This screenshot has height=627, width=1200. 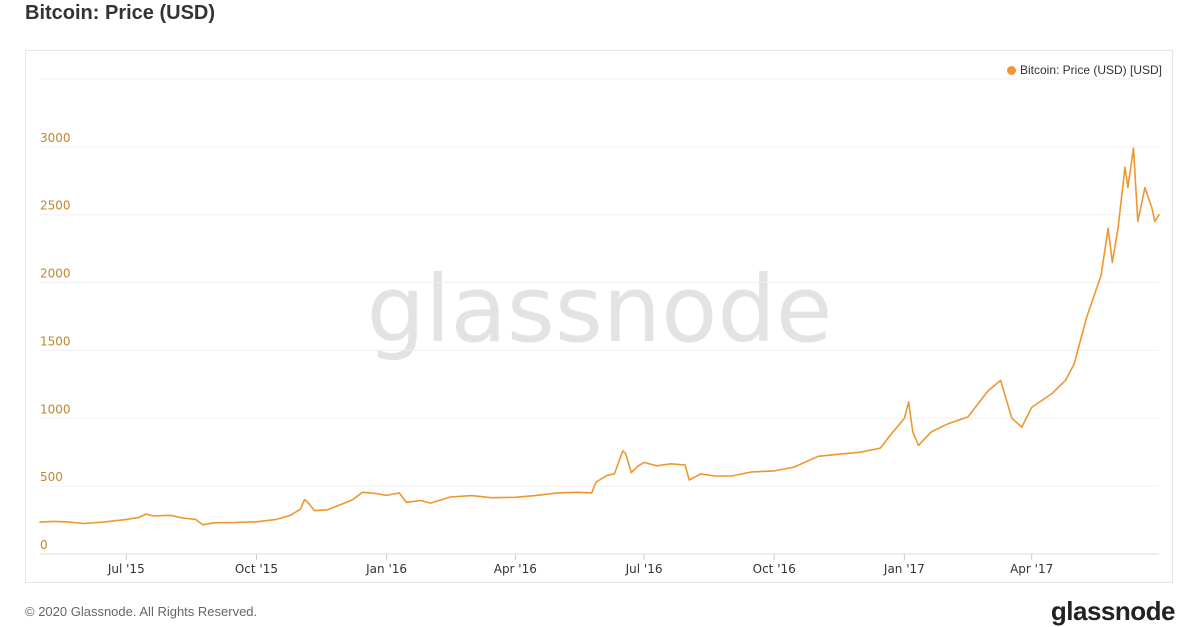 What do you see at coordinates (774, 569) in the screenshot?
I see `x-tick-label: Oct '16` at bounding box center [774, 569].